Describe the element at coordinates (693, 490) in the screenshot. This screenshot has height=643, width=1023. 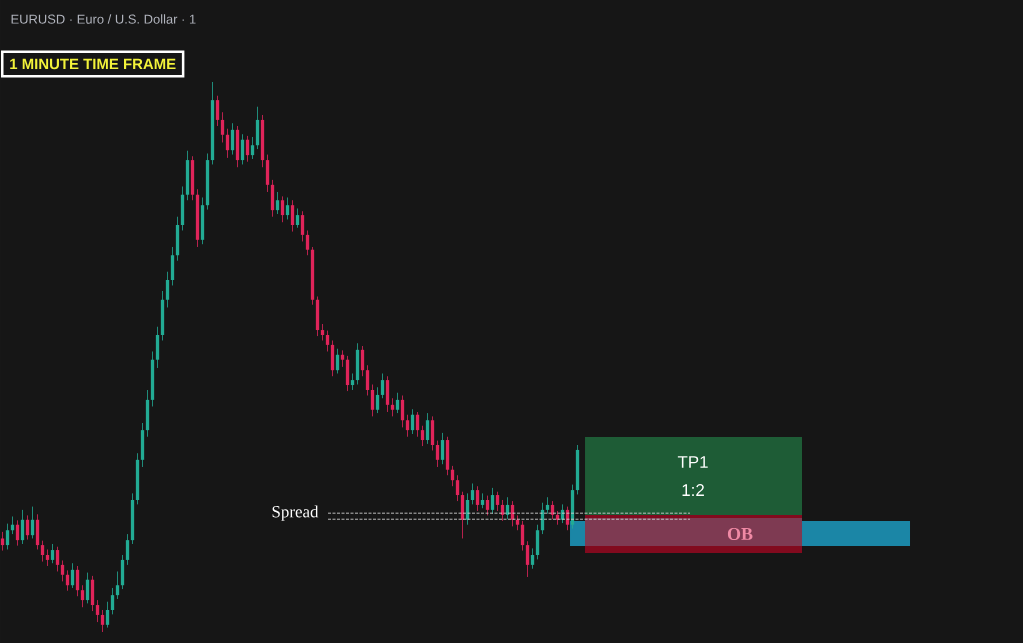
I see `text: 1:2` at that location.